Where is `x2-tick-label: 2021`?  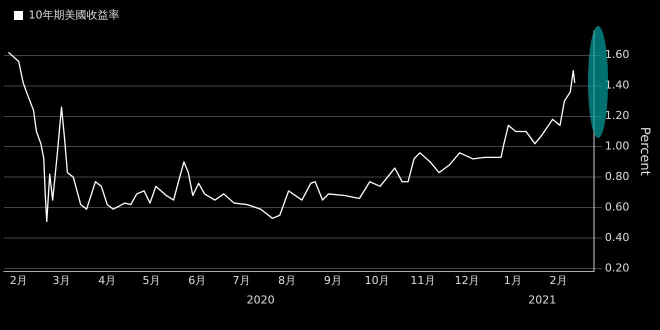 x2-tick-label: 2021 is located at coordinates (542, 299).